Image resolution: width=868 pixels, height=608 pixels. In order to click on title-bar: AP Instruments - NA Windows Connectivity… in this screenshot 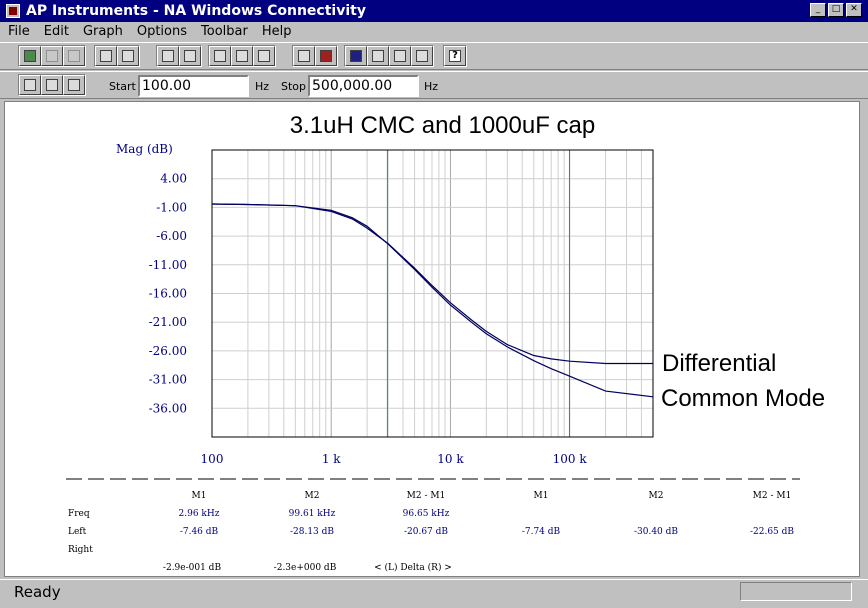, I will do `click(434, 11)`.